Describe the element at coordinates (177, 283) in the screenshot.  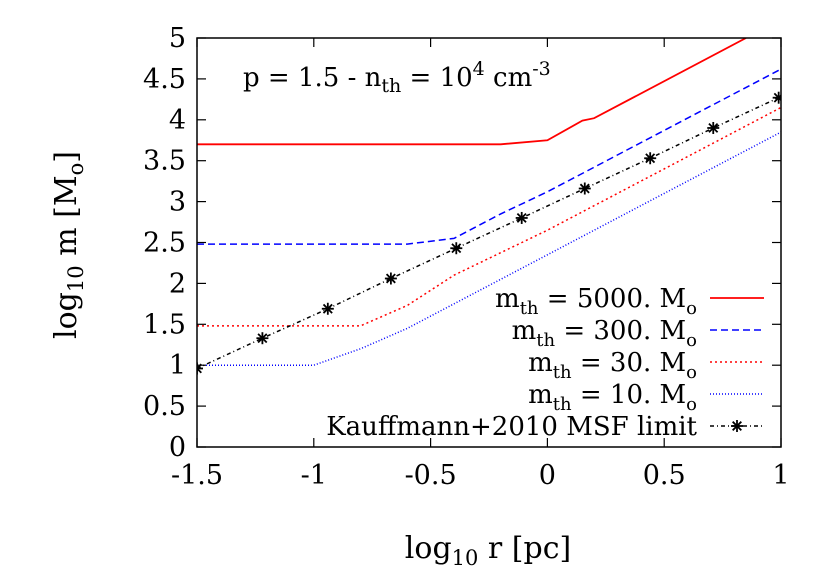
I see `y-tick-label: 2` at that location.